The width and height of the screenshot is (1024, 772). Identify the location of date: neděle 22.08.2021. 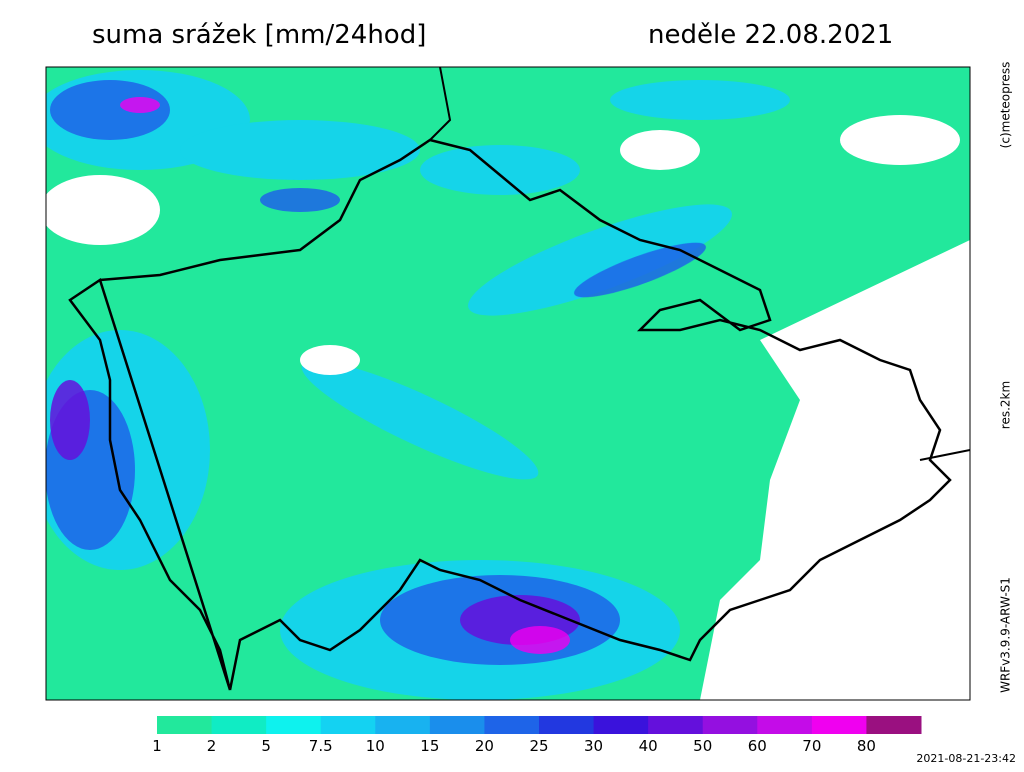
(770, 35).